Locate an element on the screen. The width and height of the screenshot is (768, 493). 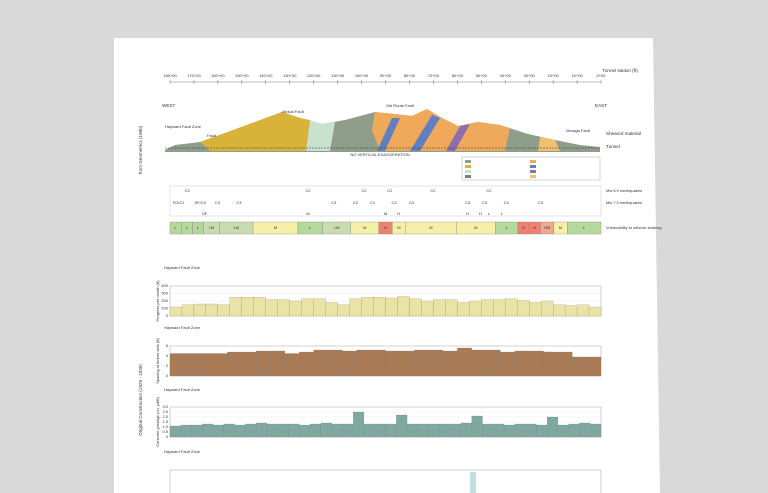
y-axis-label: Concrete yardage (cu. yd/ft) is located at coordinates (157, 422).